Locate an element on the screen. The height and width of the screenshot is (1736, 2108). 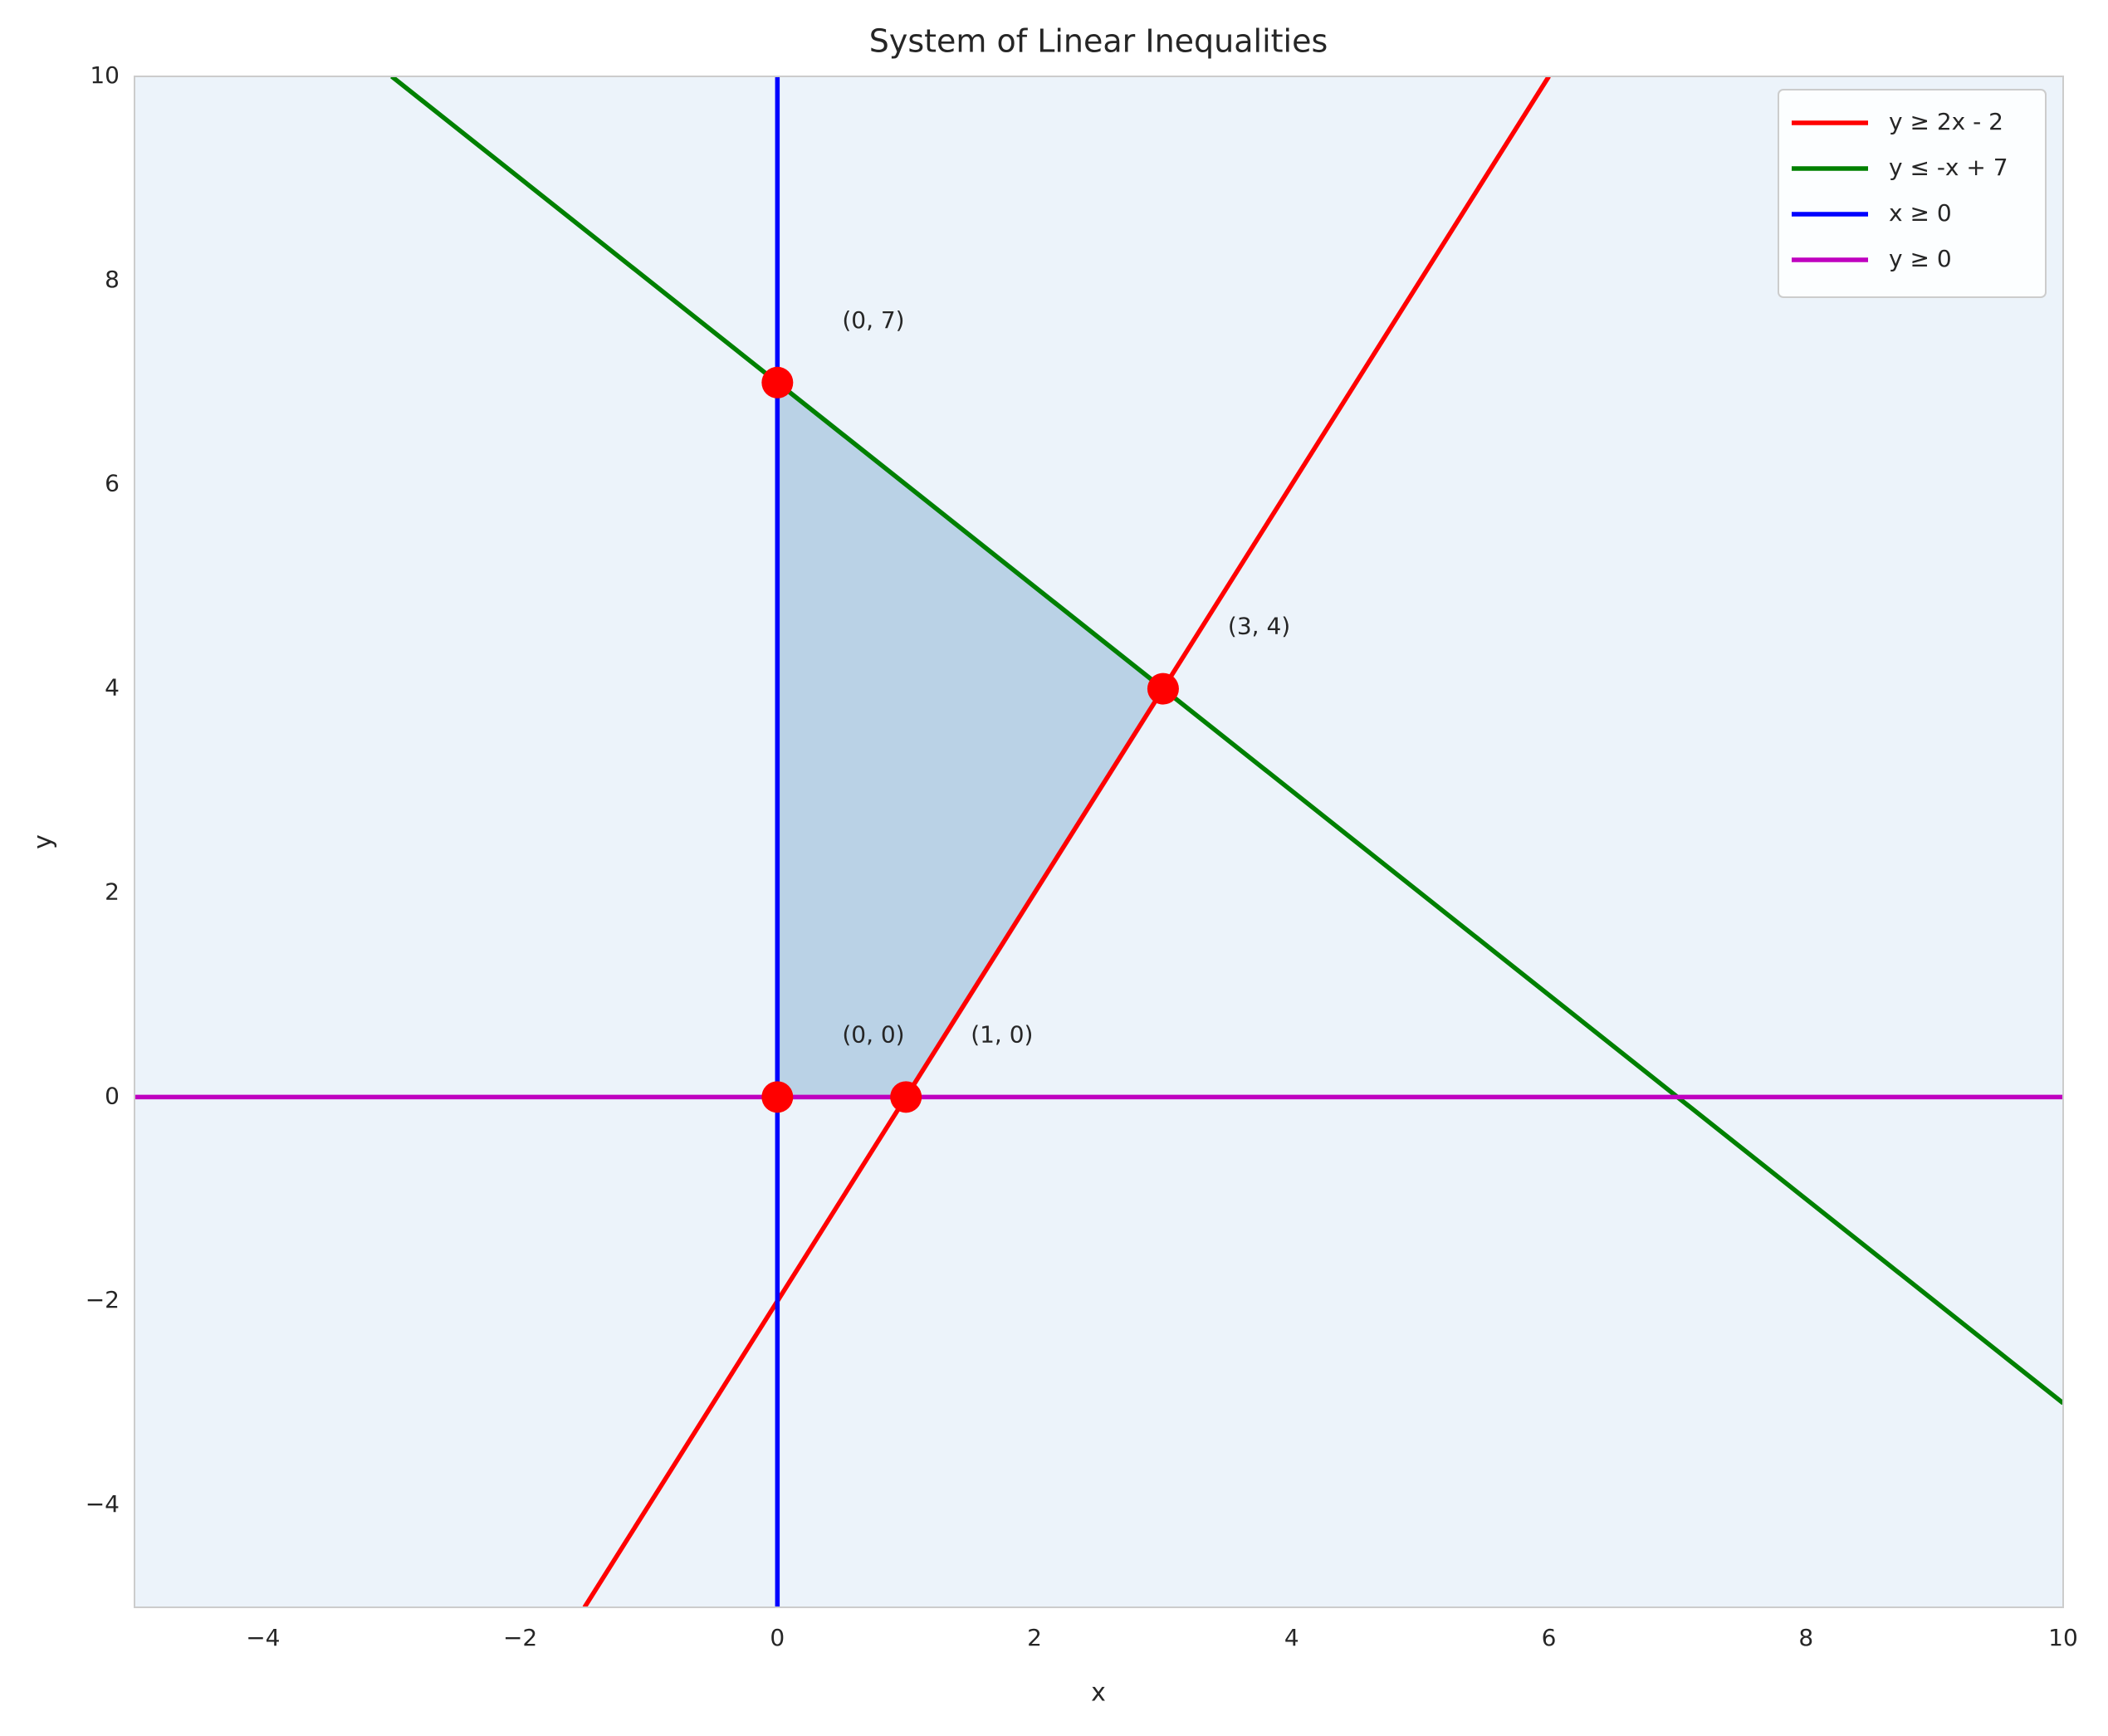
x-tick-label: 8 is located at coordinates (1805, 1637).